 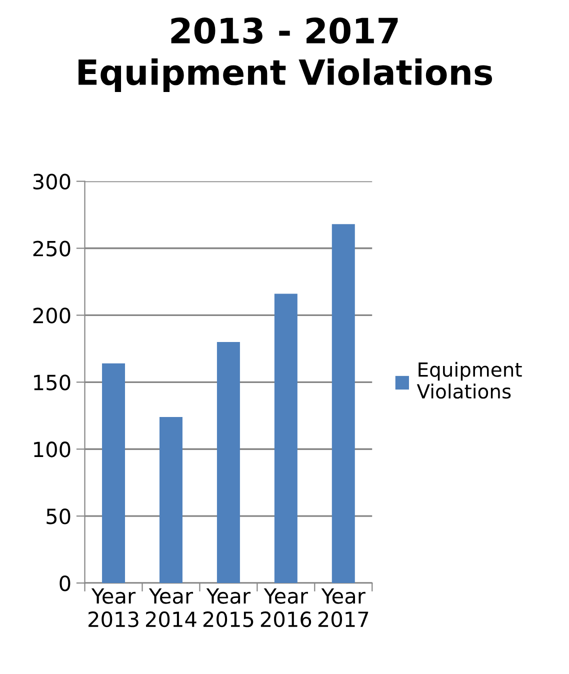 I want to click on y-tick-label: 250, so click(x=51, y=248).